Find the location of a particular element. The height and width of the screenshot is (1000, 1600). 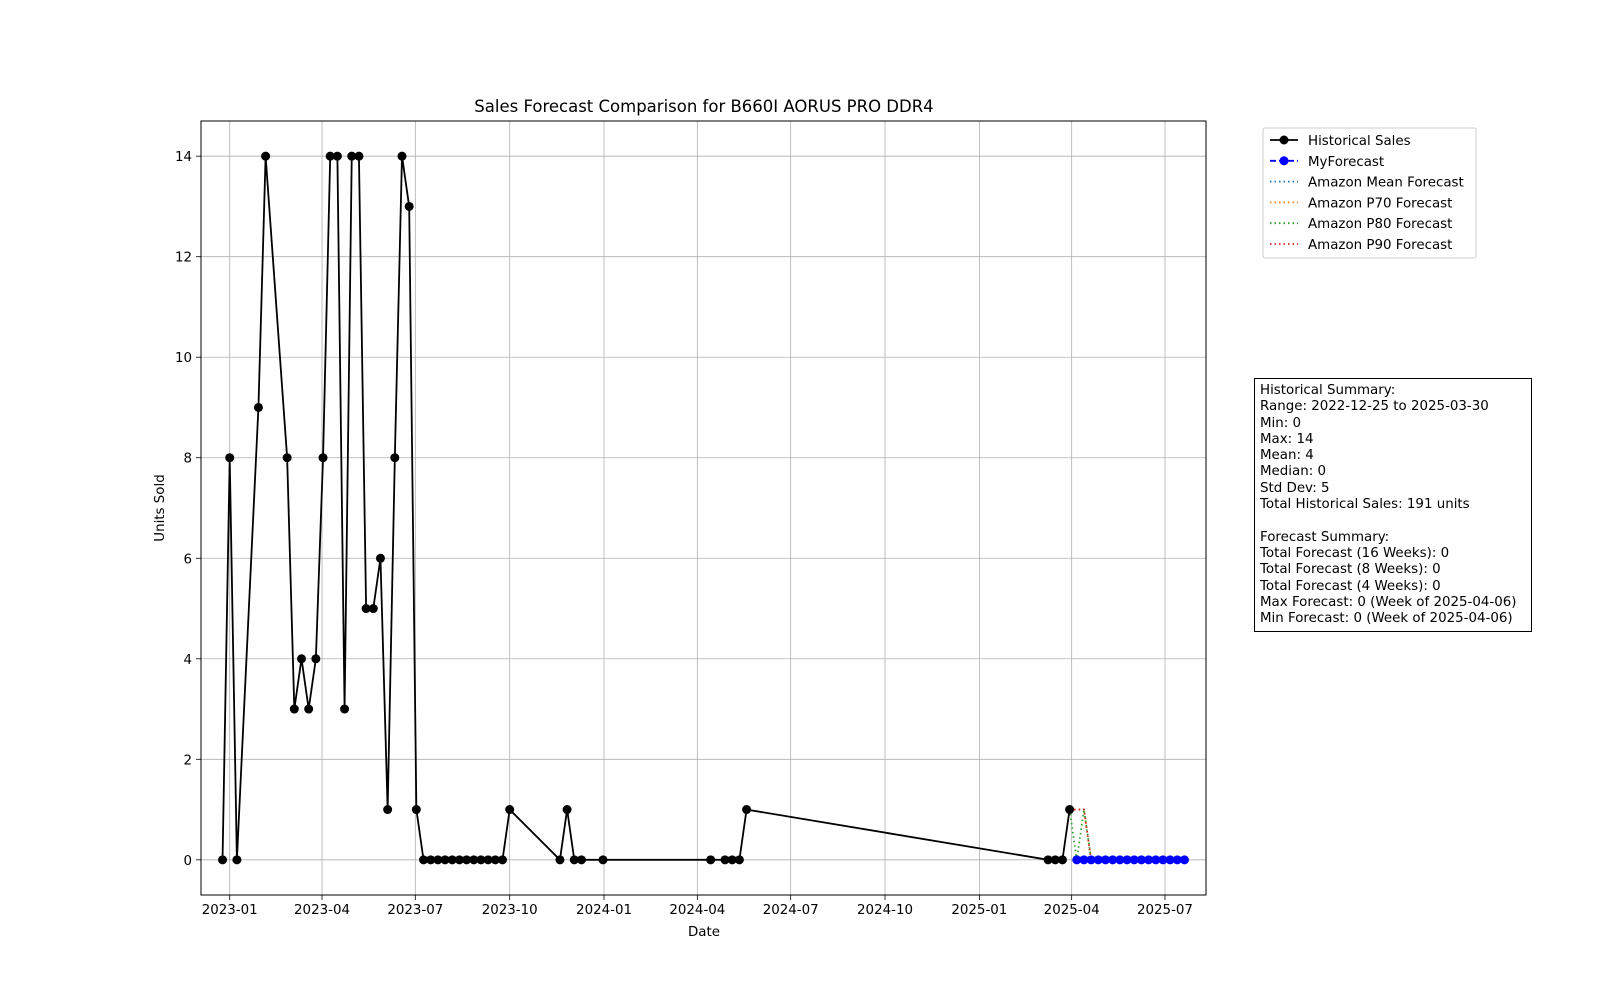

legend-entry-amazon-p90-forecast: Amazon P90 Forecast is located at coordinates (1380, 245).